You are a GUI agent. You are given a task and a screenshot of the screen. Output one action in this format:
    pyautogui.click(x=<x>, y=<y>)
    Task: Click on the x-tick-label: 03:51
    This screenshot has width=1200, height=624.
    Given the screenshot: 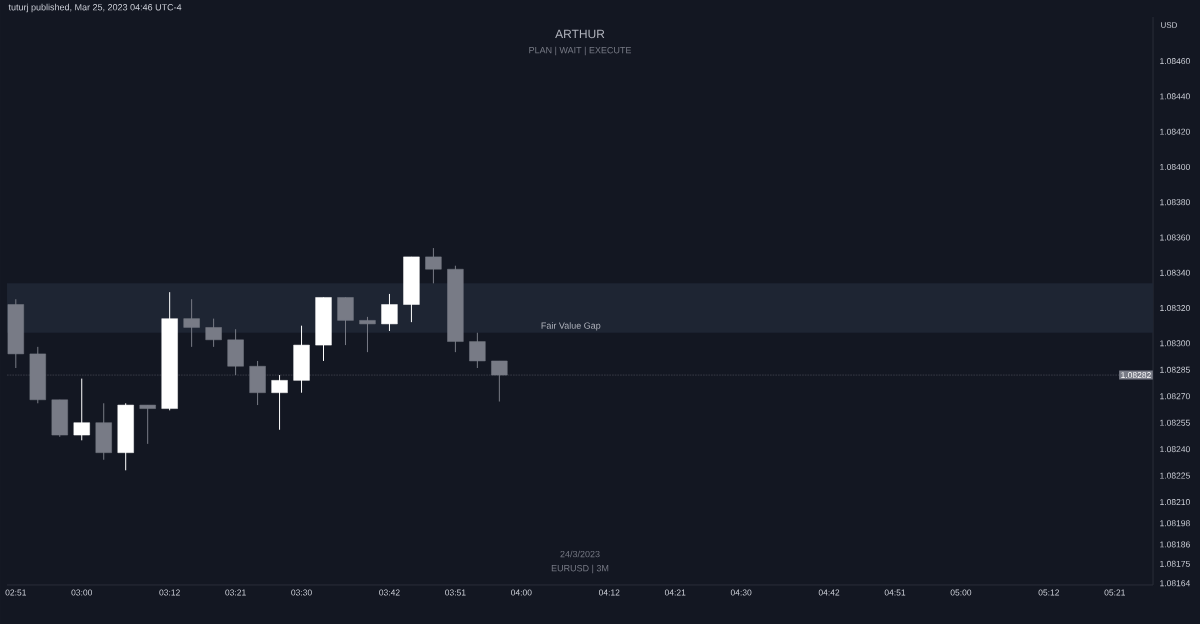 What is the action you would take?
    pyautogui.click(x=455, y=592)
    